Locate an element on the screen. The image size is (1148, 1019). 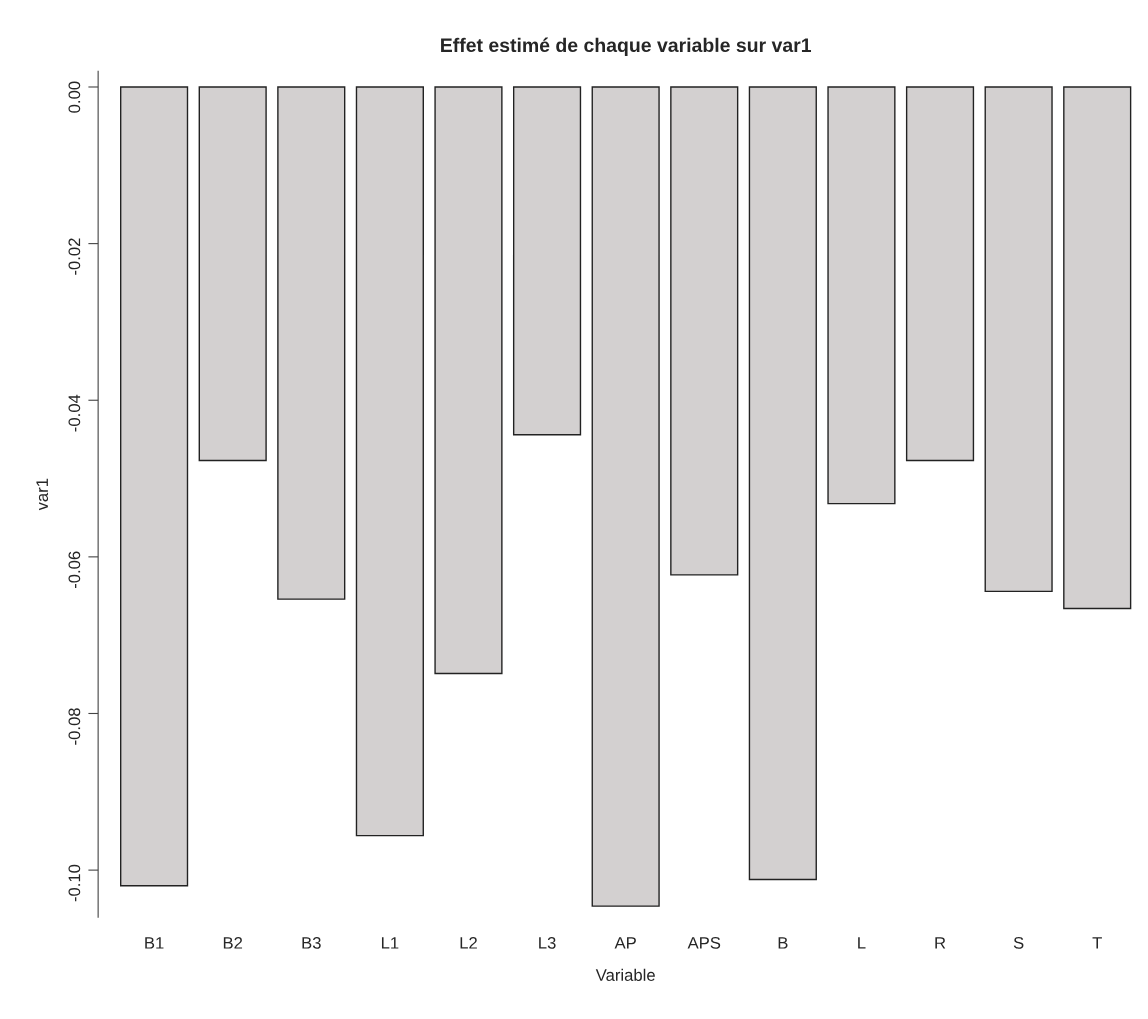
y-tick-label: -0.10 is located at coordinates (74, 883).